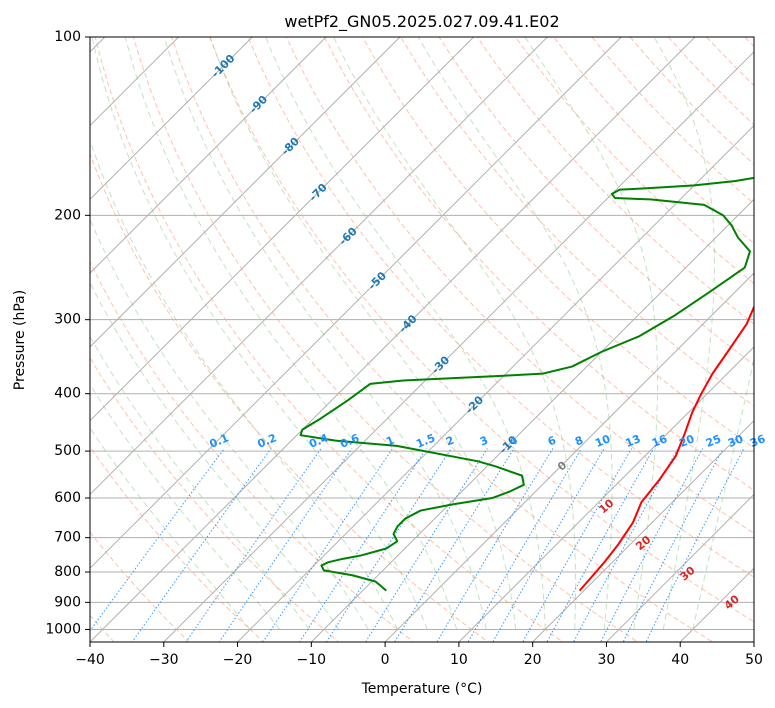  I want to click on y-axis-label: Pressure (hPa), so click(20, 340).